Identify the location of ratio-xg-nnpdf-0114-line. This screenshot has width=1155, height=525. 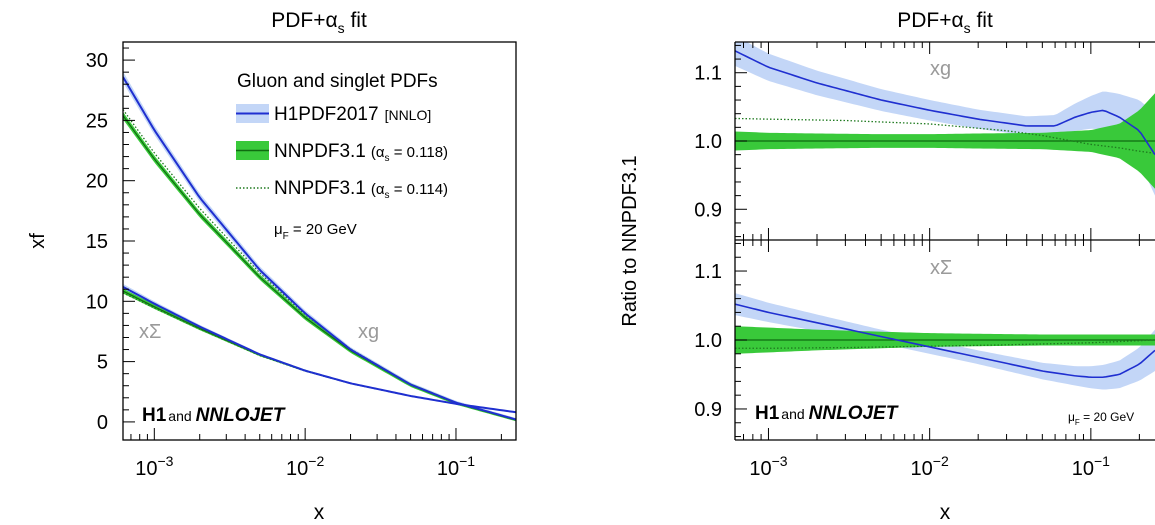
(945, 135).